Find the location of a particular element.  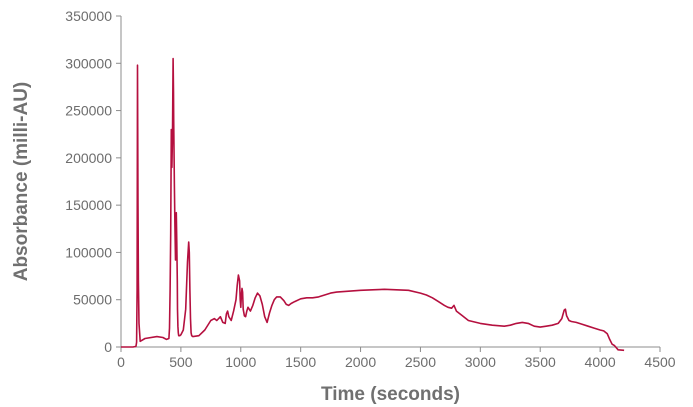

x-tick-label: 0 is located at coordinates (121, 362).